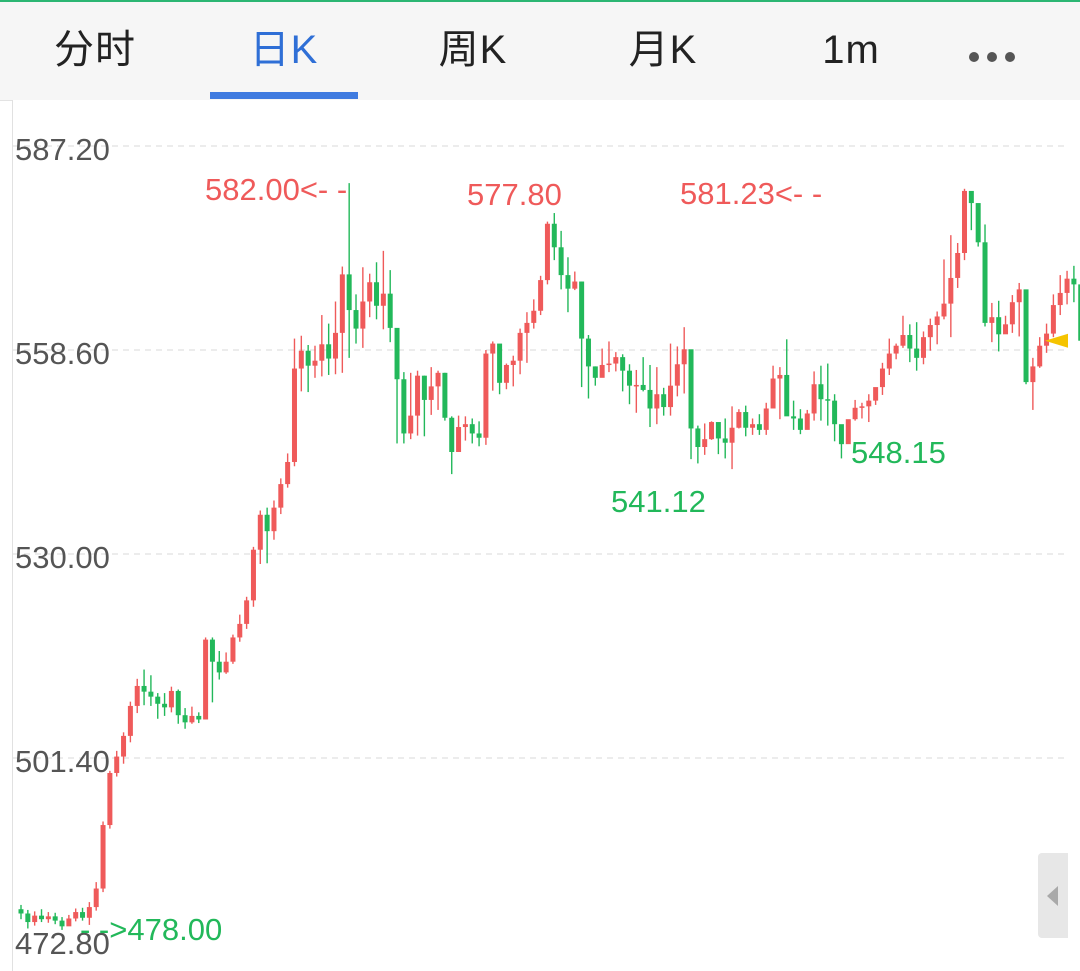  What do you see at coordinates (151, 929) in the screenshot?
I see `low-price-annotation: - ->478.00` at bounding box center [151, 929].